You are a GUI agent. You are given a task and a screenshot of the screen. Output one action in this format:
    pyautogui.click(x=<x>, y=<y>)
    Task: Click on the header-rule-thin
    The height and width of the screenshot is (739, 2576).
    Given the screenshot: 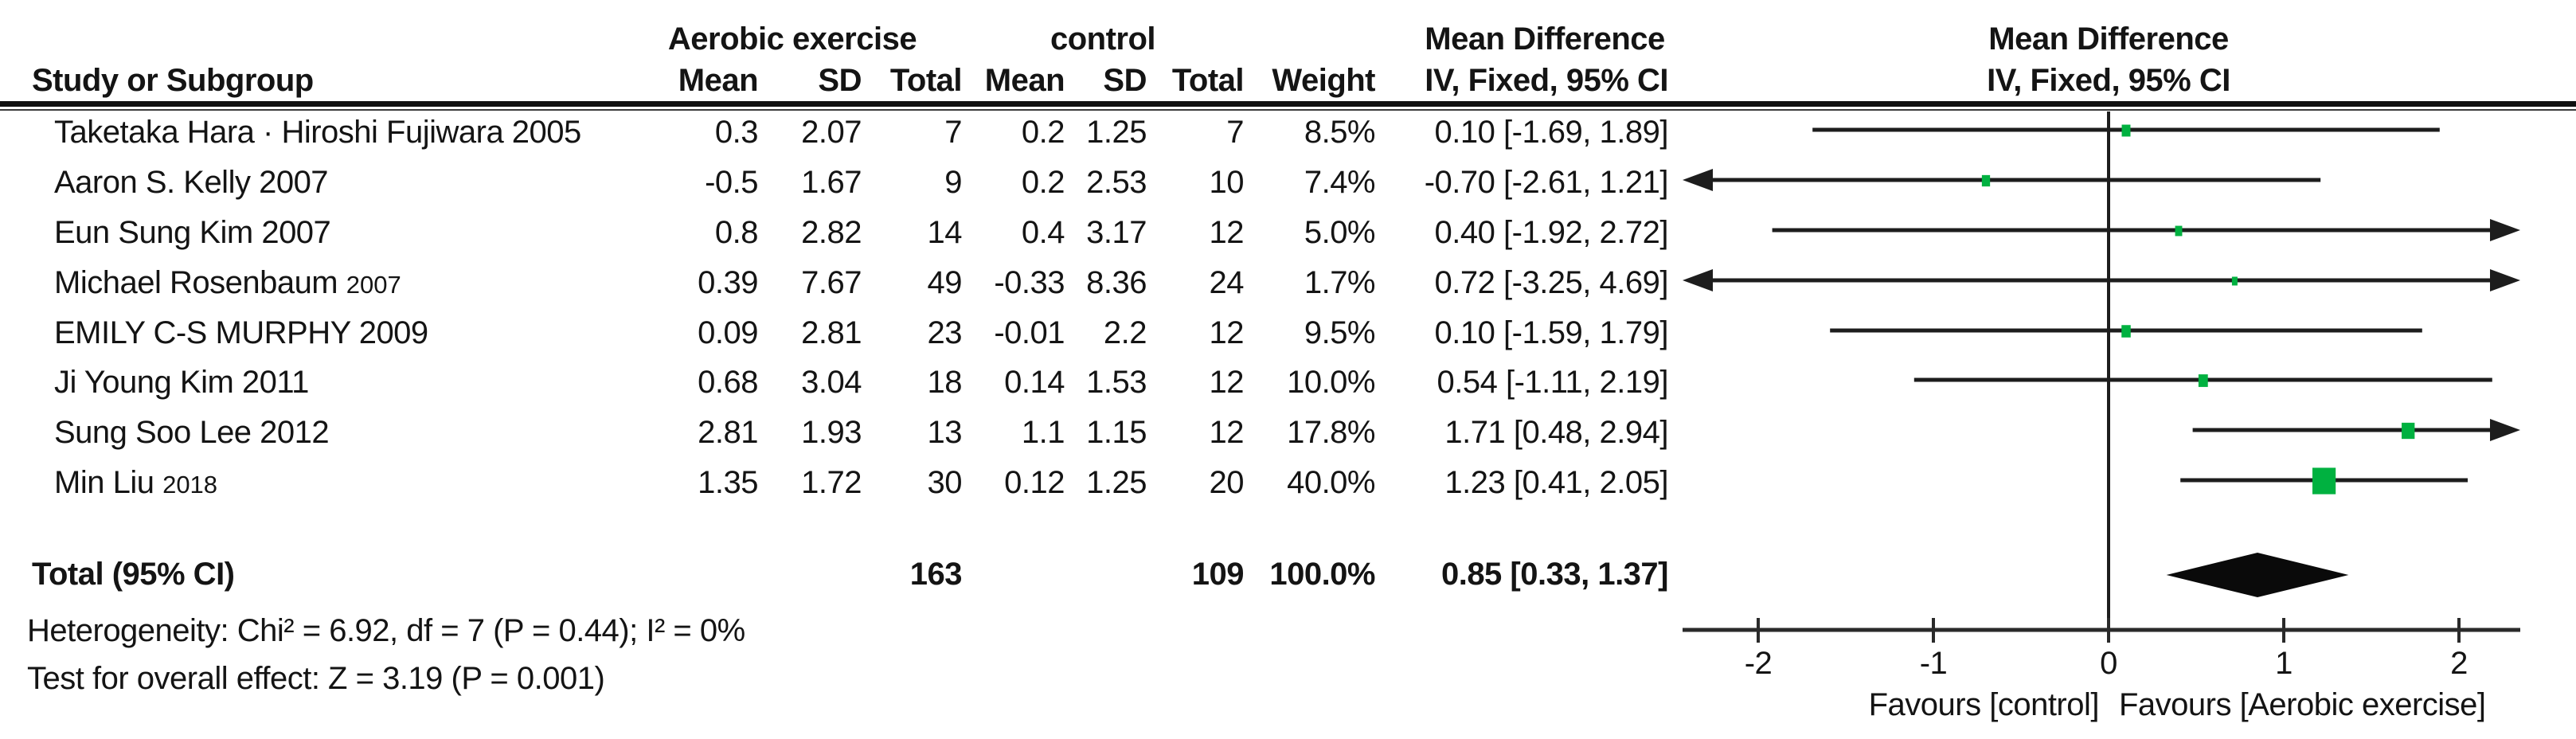 What is the action you would take?
    pyautogui.click(x=1288, y=110)
    